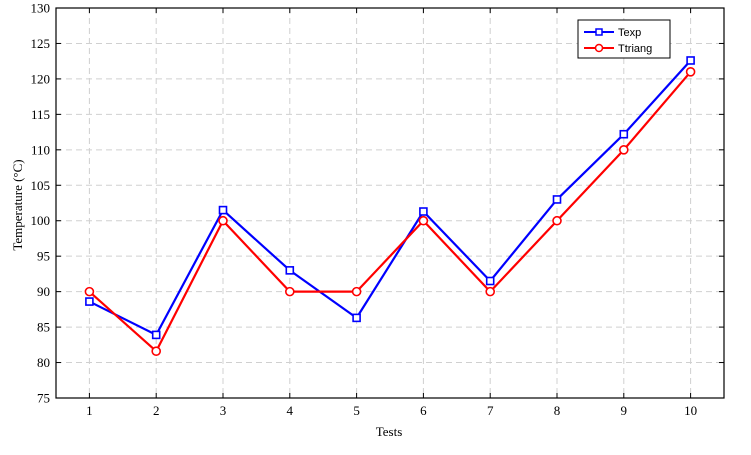 The height and width of the screenshot is (455, 751). Describe the element at coordinates (40, 114) in the screenshot. I see `y-tick-label: 115` at that location.